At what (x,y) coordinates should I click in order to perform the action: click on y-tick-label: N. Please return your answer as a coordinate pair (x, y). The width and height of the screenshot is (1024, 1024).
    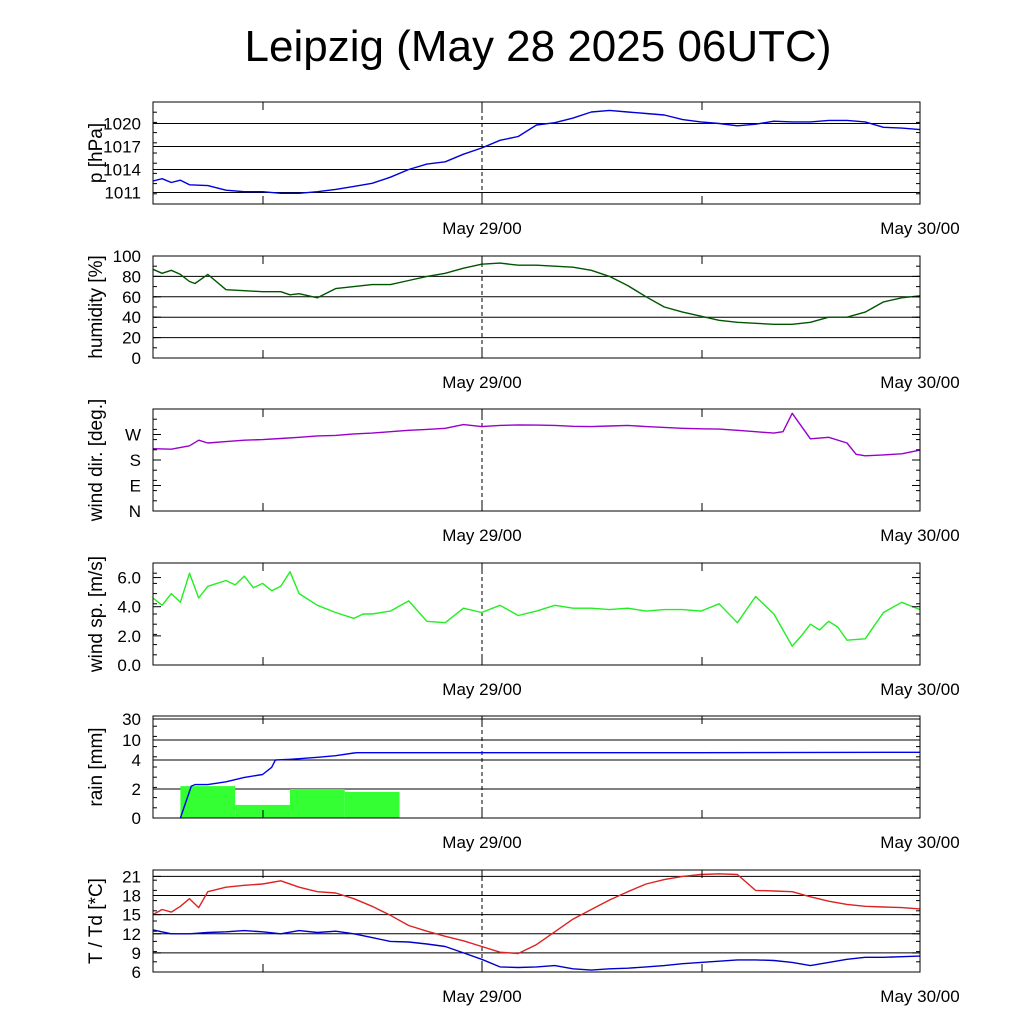
    Looking at the image, I should click on (135, 511).